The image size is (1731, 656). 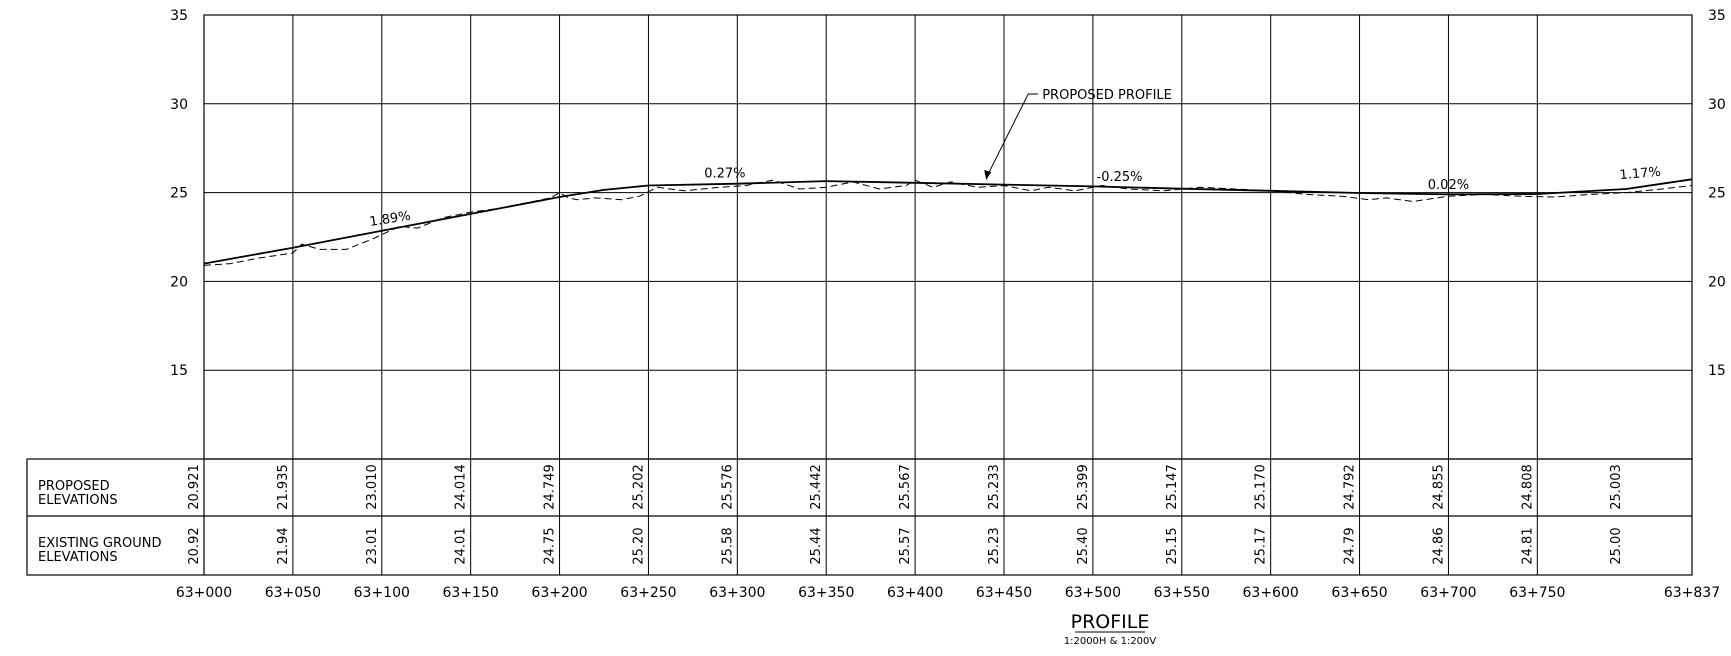 What do you see at coordinates (1110, 641) in the screenshot?
I see `chart-subtitle: 1:2000H & 1:200V` at bounding box center [1110, 641].